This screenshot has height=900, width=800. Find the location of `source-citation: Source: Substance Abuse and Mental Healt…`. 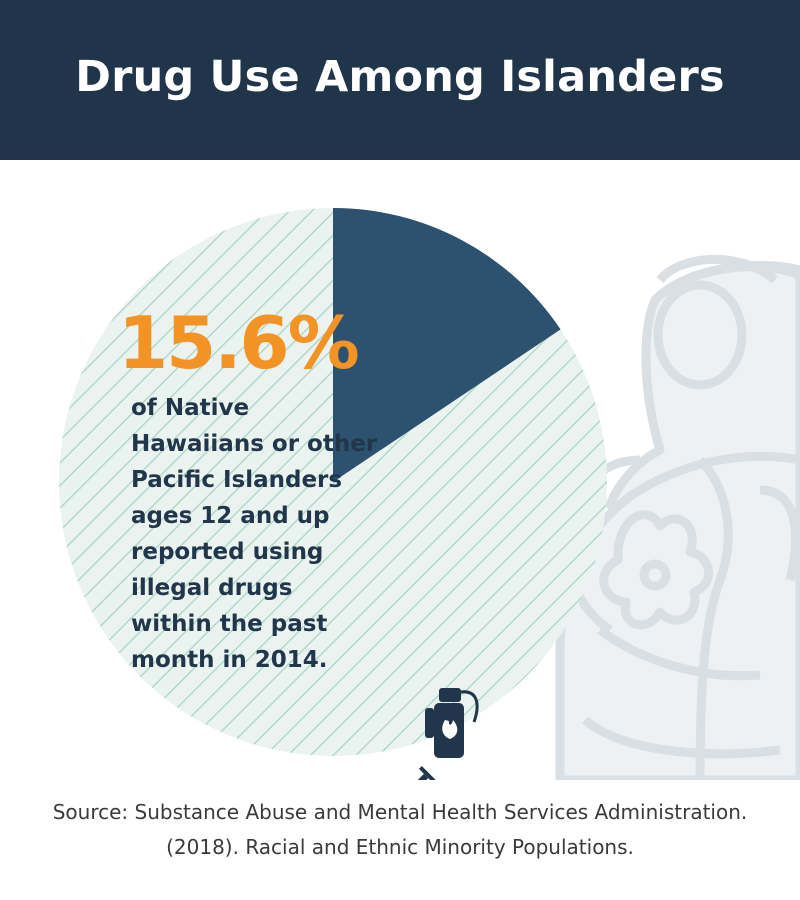

source-citation: Source: Substance Abuse and Mental Healt… is located at coordinates (400, 830).